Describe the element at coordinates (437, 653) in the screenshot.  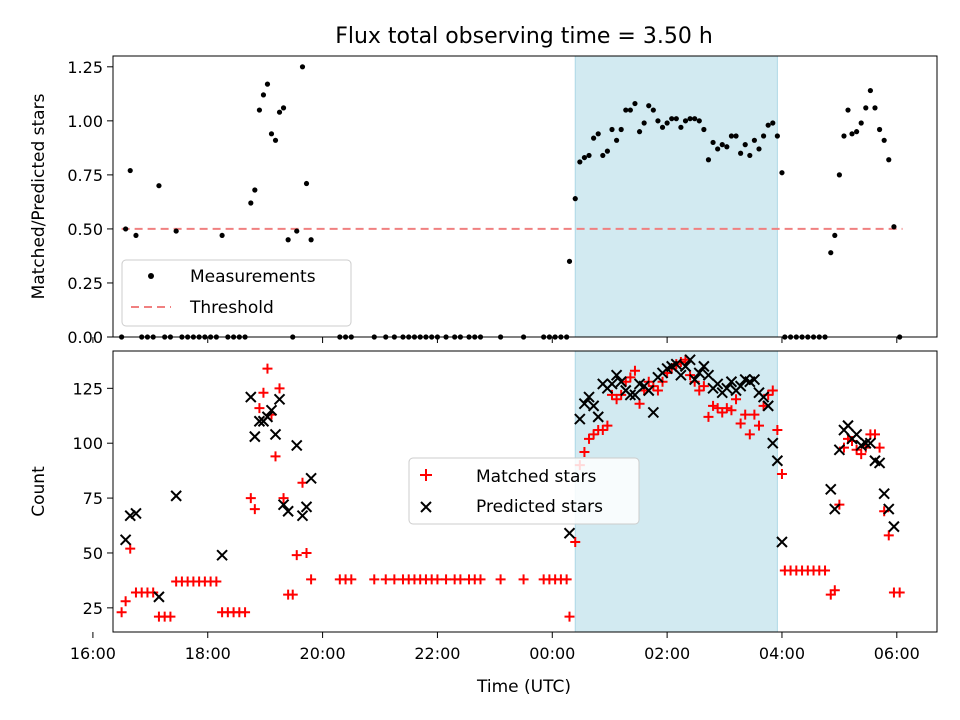
I see `x-tick-label: 22:00` at that location.